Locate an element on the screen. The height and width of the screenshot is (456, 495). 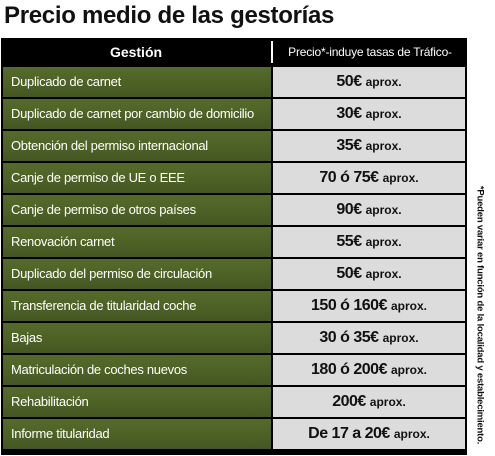
price-value: 150 ó 160€ is located at coordinates (349, 305).